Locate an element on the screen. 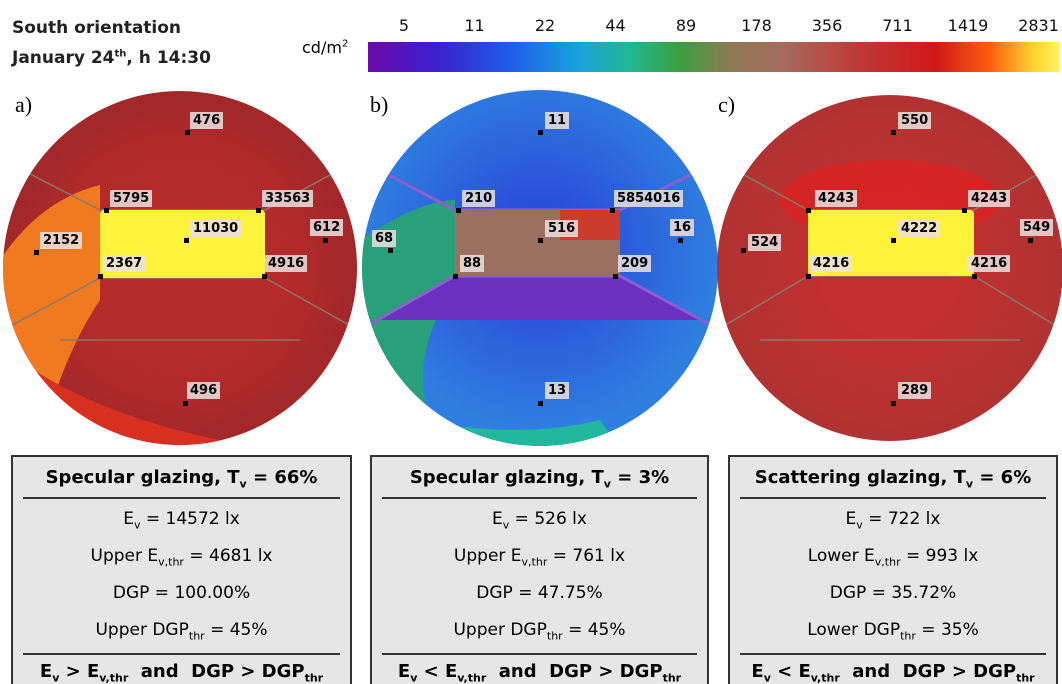 The width and height of the screenshot is (1062, 684). table-row: Ev = 526 lx is located at coordinates (539, 517).